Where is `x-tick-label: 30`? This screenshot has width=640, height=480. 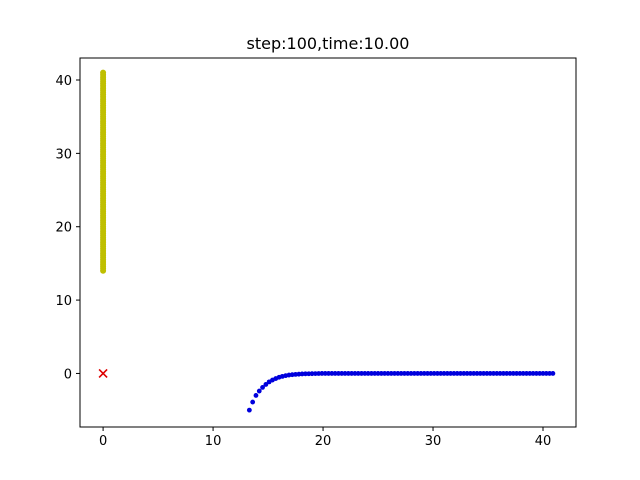 x-tick-label: 30 is located at coordinates (433, 441).